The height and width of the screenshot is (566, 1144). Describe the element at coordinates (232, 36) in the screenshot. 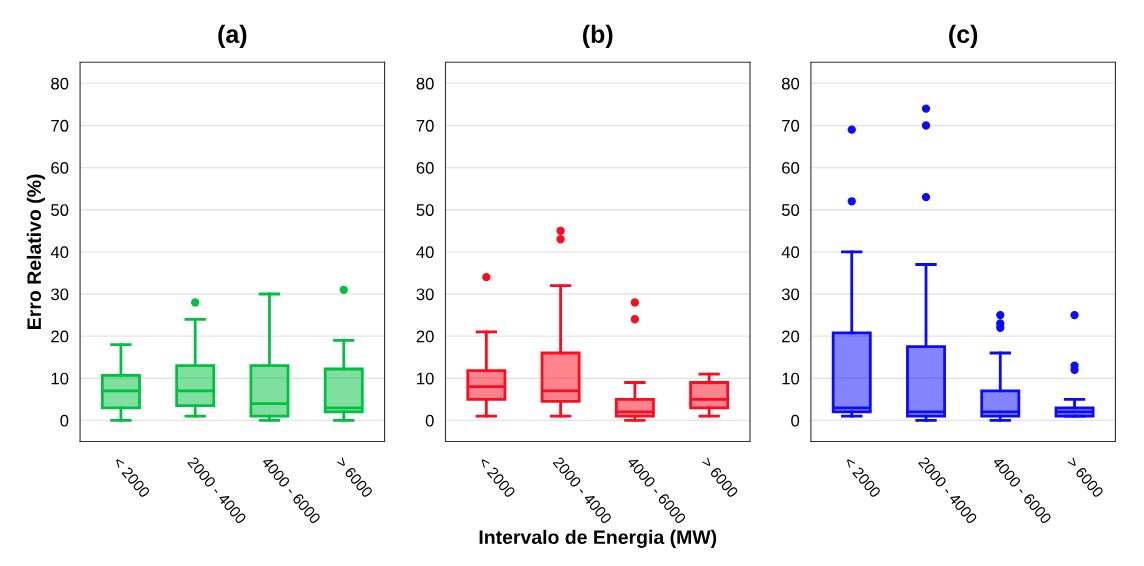

I see `chart-title: (a)` at that location.